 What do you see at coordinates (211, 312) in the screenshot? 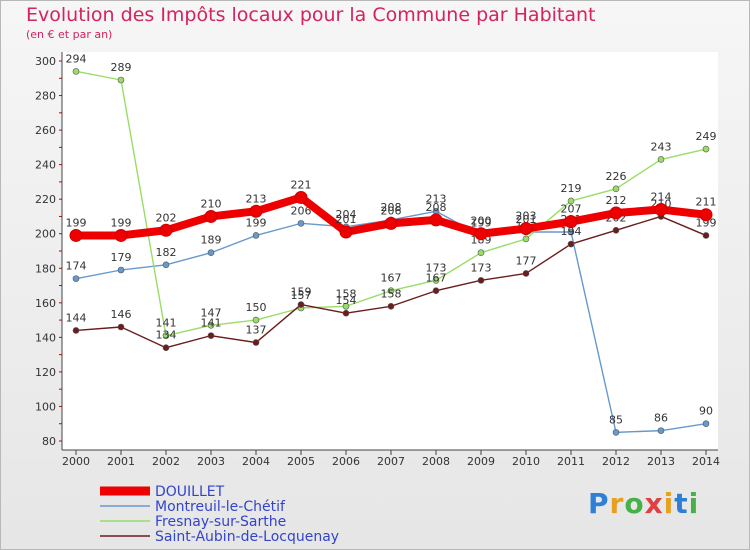
I see `data-label: 147` at bounding box center [211, 312].